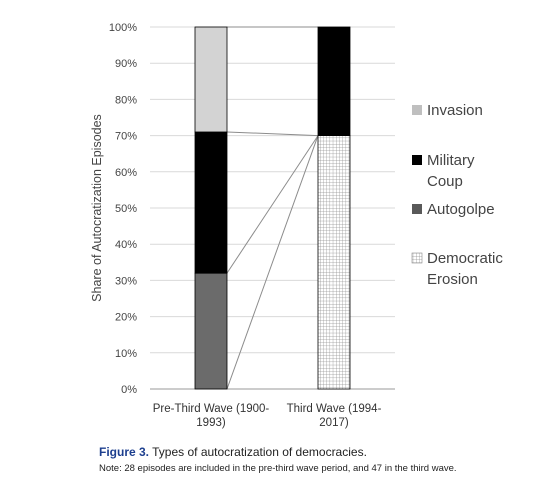 This screenshot has height=486, width=560. I want to click on y-tick-label: 90%, so click(126, 64).